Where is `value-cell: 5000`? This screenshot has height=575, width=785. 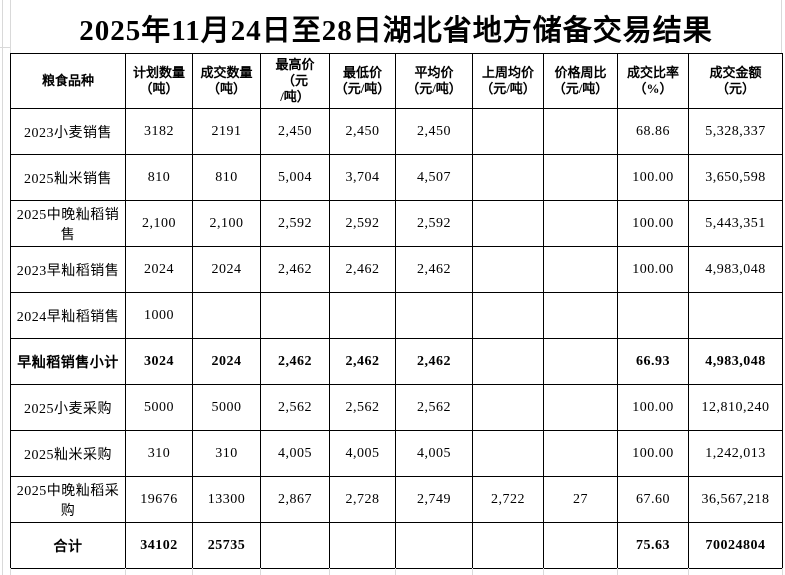
value-cell: 5000 is located at coordinates (226, 407).